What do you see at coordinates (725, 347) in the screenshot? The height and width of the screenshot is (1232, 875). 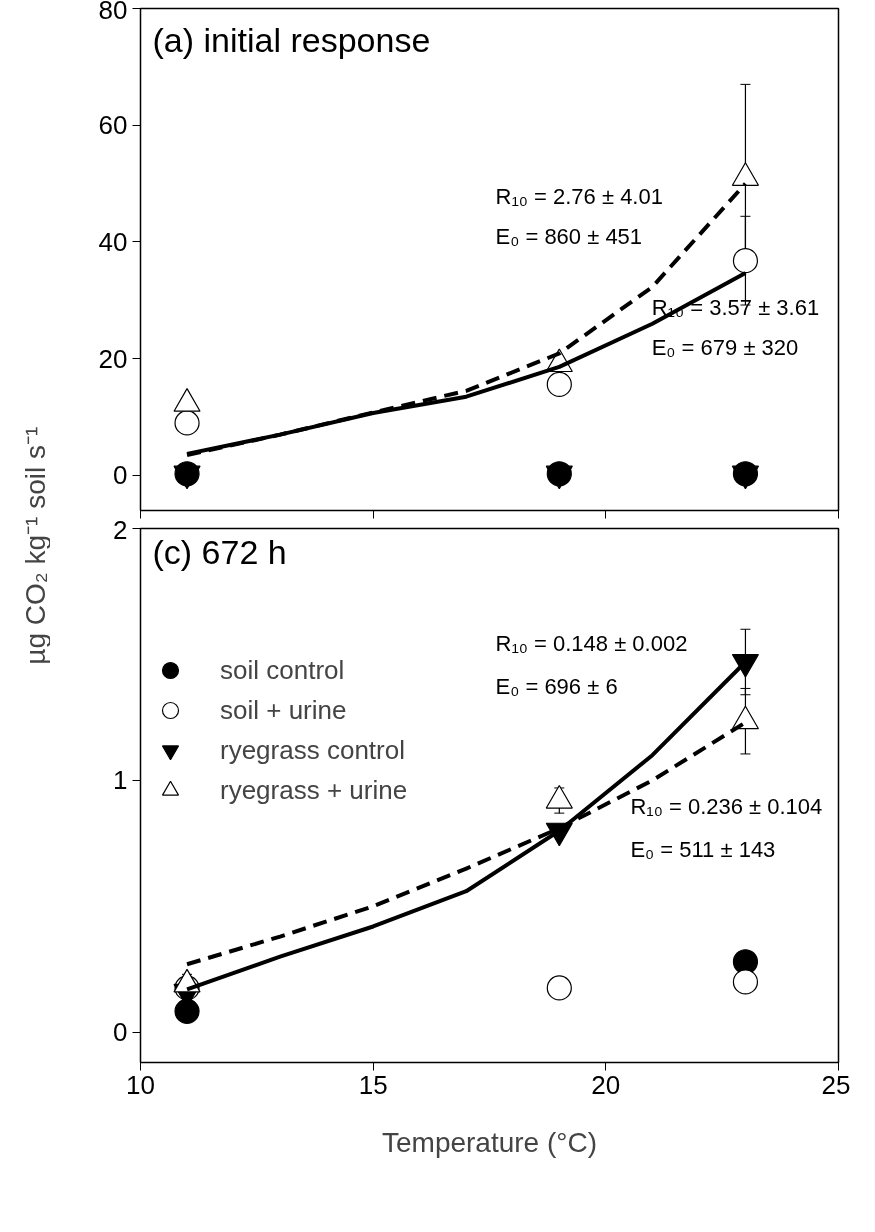 I see `annotation: E₀ = 679 ± 320` at bounding box center [725, 347].